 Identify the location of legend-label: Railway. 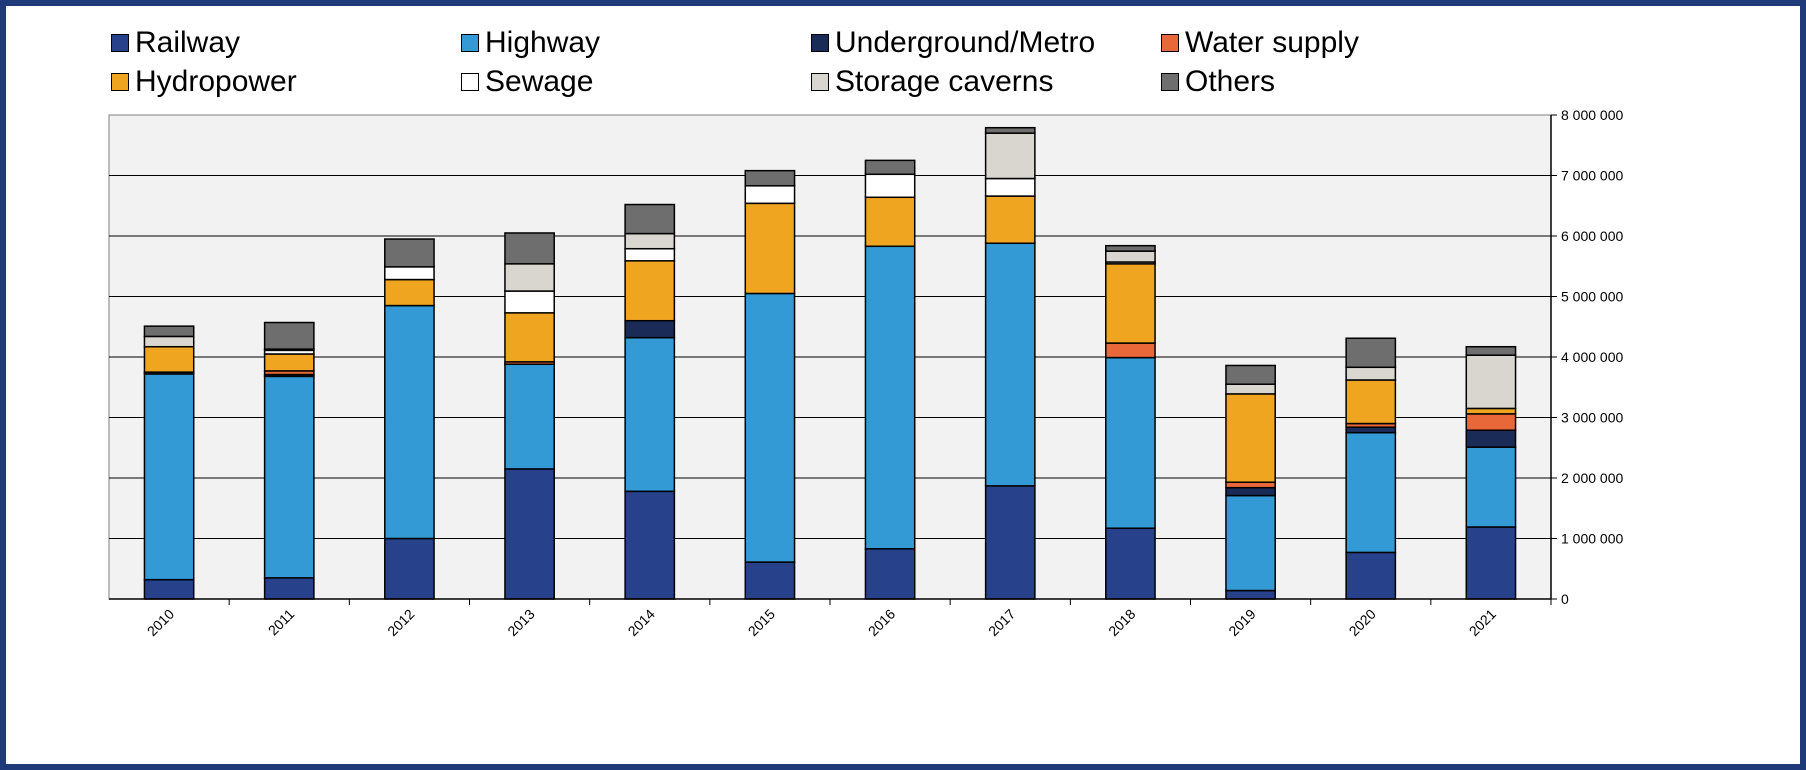
(188, 42).